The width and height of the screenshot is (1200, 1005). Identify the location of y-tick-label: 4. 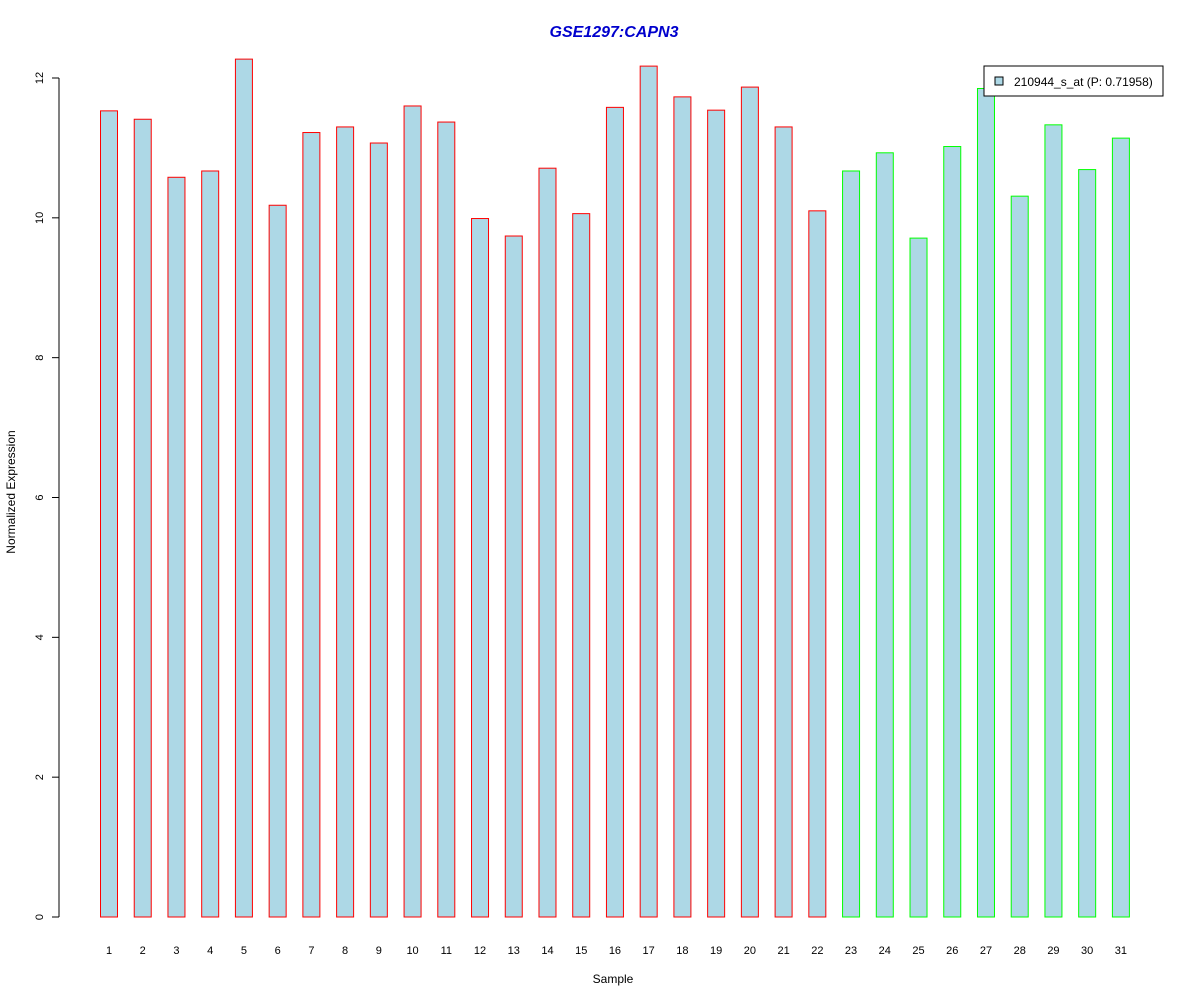
(40, 637).